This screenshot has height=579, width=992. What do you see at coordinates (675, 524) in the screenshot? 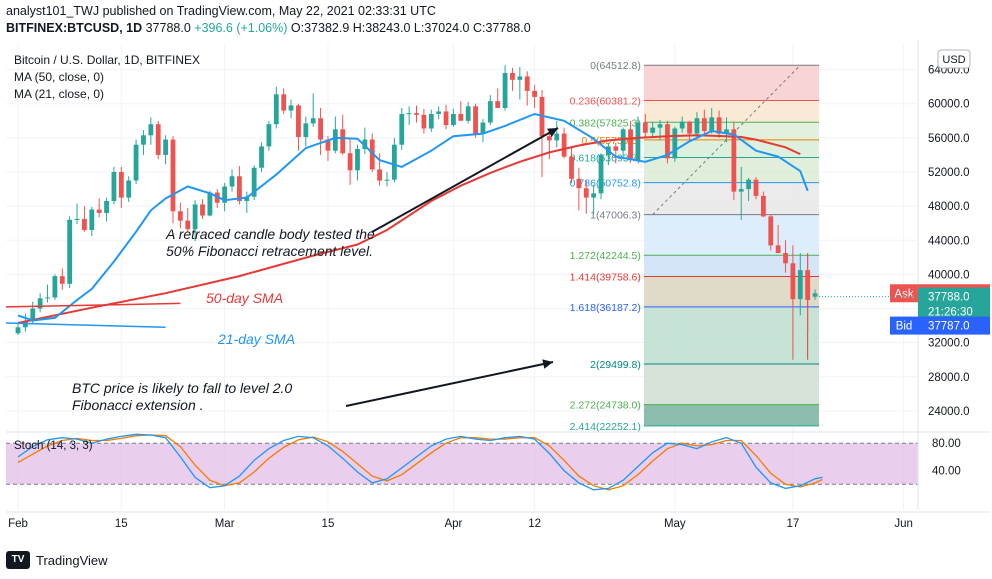
I see `time-tick-label: May` at bounding box center [675, 524].